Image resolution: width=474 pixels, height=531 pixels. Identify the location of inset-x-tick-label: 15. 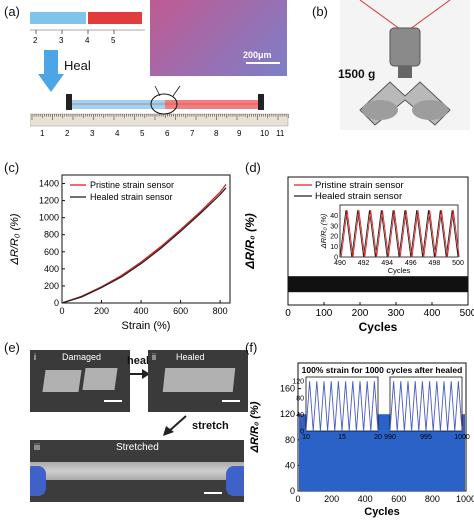
(342, 437).